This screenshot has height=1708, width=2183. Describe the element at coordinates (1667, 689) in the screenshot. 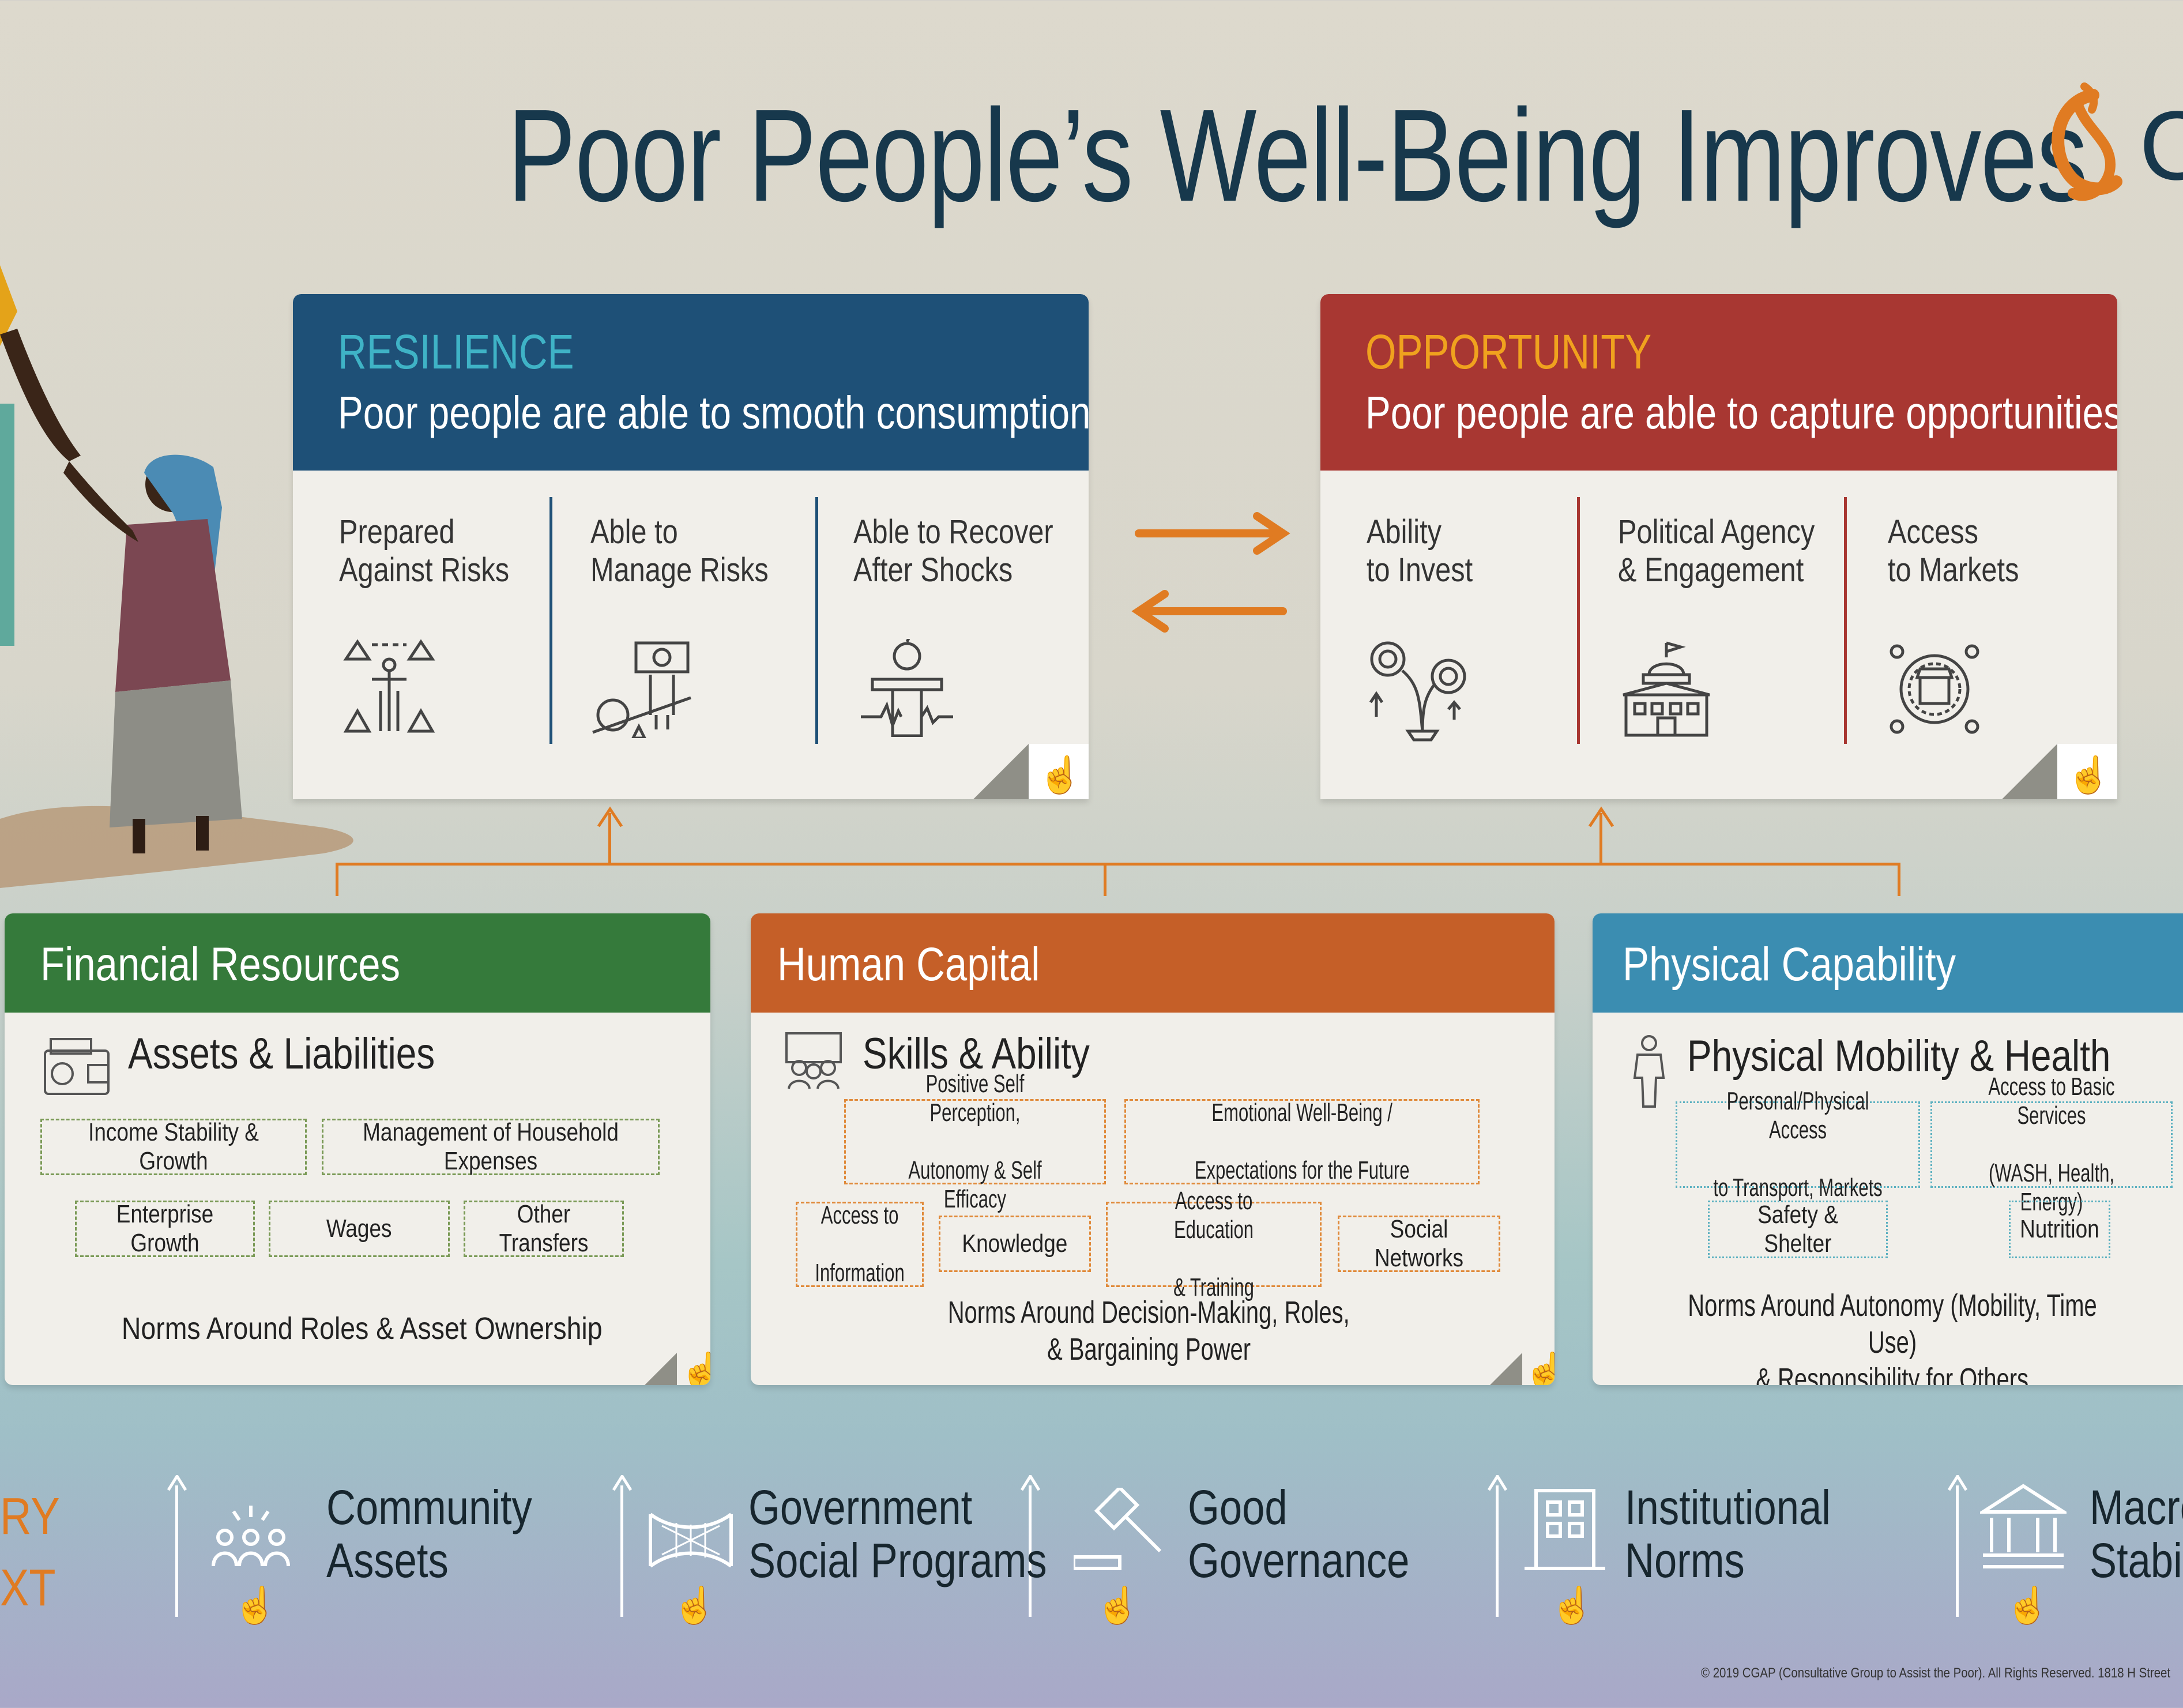

I see `government-building-icon` at that location.